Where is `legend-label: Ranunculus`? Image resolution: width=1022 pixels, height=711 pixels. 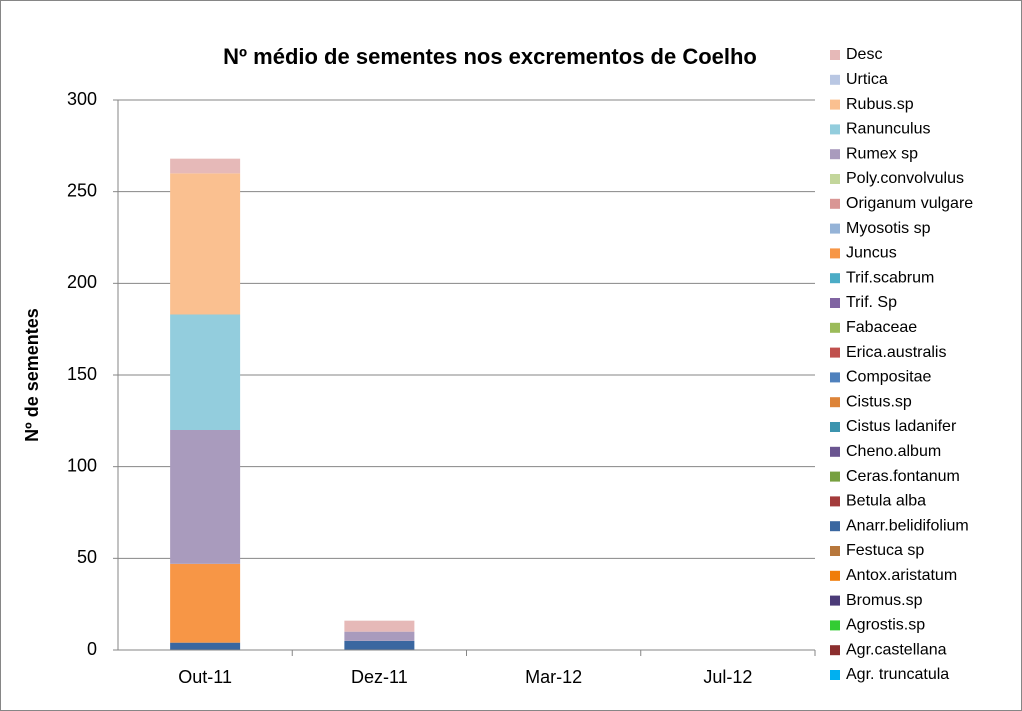
legend-label: Ranunculus is located at coordinates (888, 129).